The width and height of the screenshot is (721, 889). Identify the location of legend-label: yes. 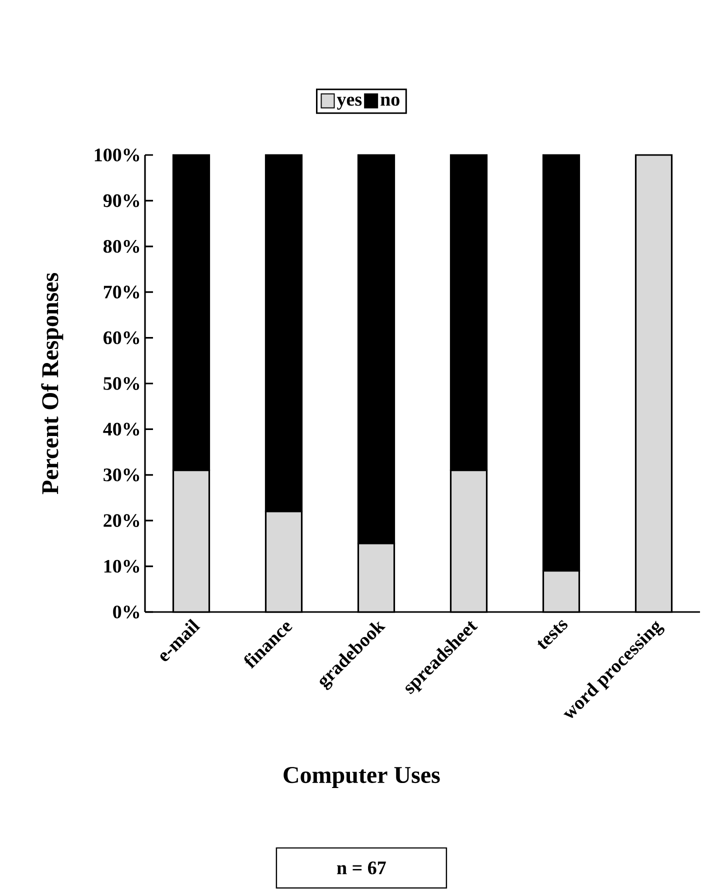
(349, 103).